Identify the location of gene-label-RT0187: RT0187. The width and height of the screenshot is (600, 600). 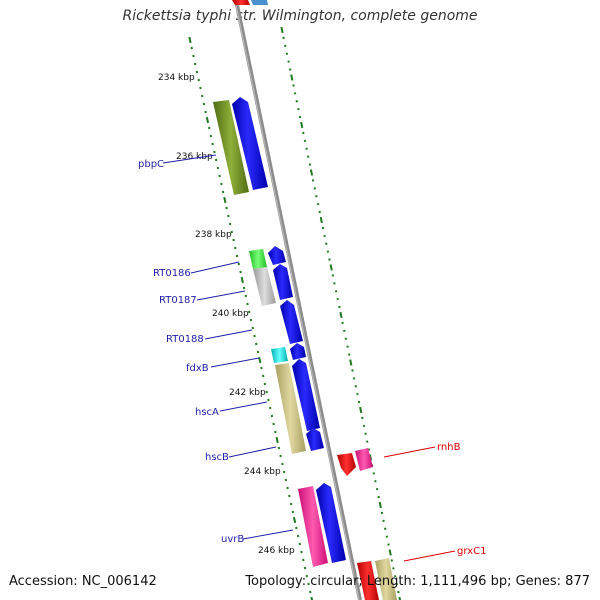
(178, 300).